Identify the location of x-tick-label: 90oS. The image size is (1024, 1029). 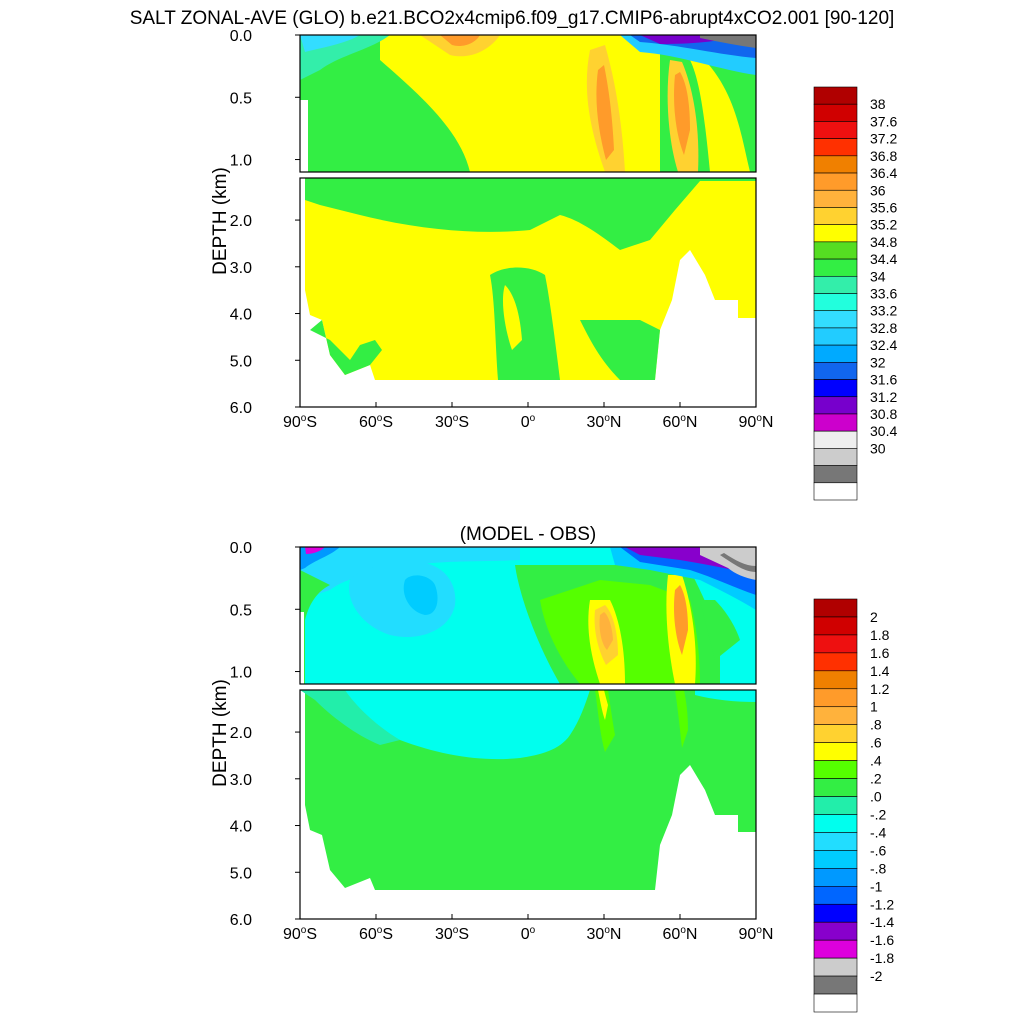
(300, 934).